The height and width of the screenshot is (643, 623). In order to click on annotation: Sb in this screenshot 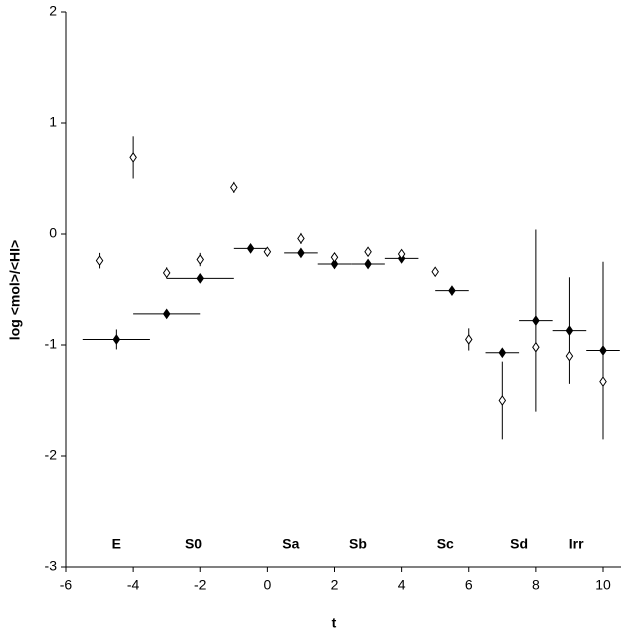, I will do `click(358, 544)`.